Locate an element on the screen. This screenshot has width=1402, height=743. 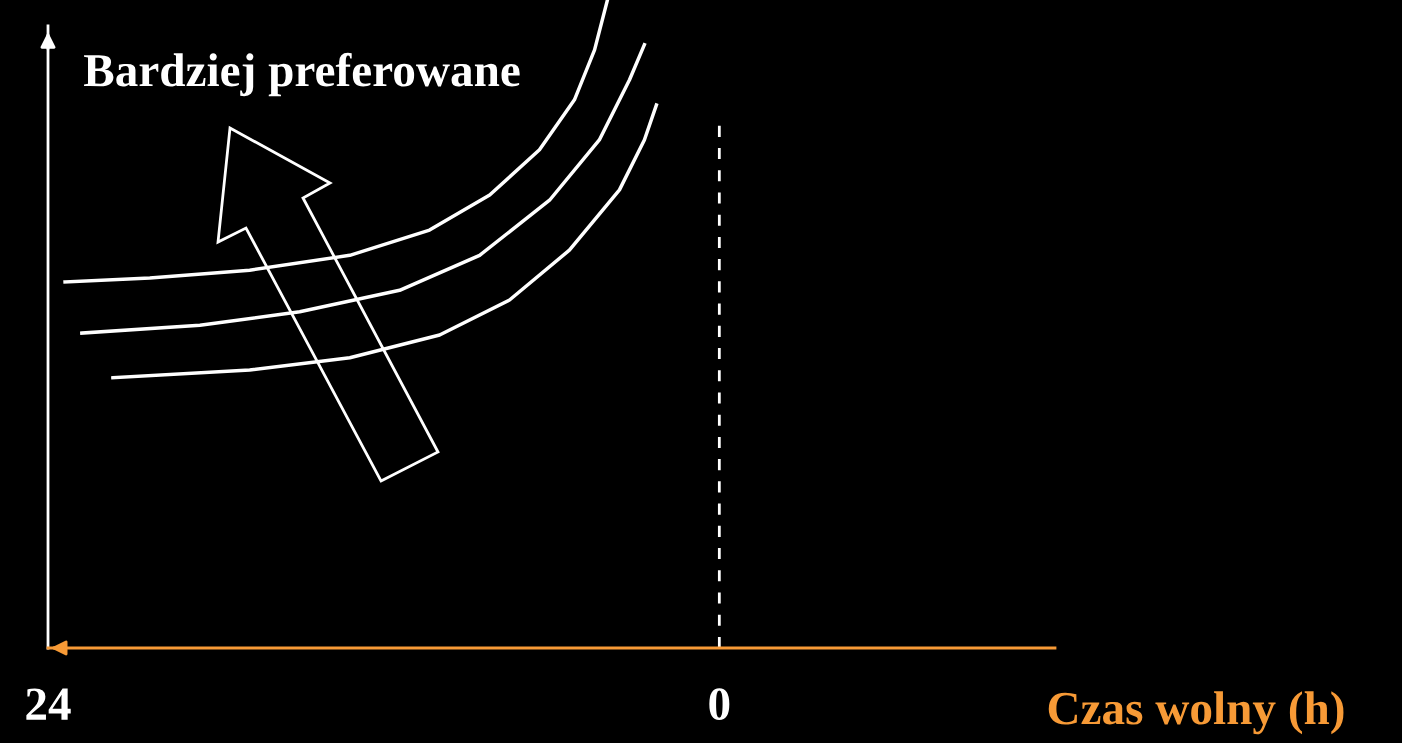
x-tick-label: 0 is located at coordinates (719, 704).